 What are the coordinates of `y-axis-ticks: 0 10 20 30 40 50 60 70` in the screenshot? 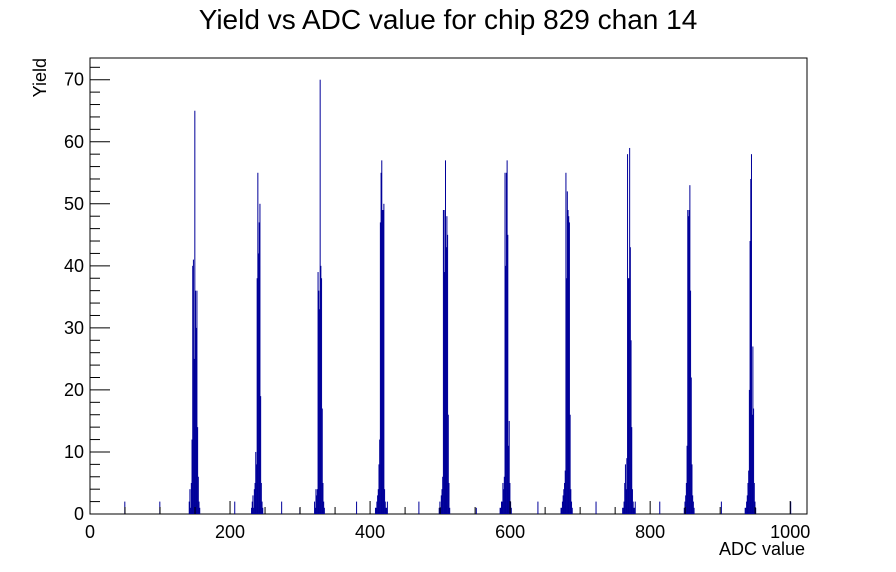 It's located at (87, 295).